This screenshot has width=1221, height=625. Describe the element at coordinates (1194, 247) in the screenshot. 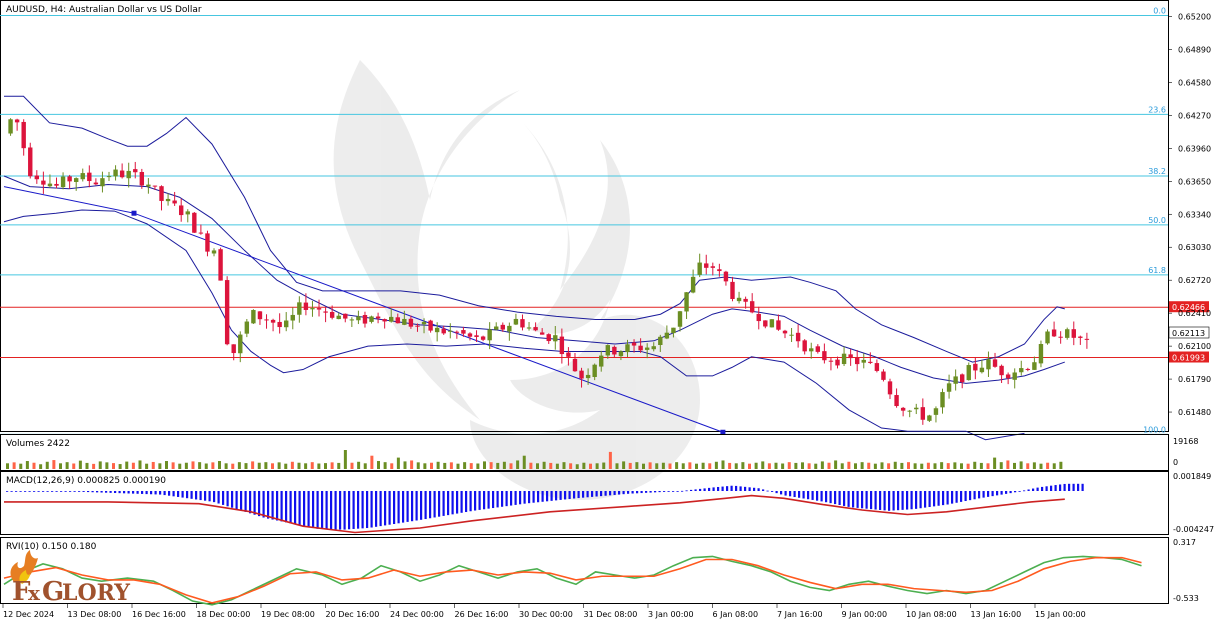

I see `price-tick-7: 0.63030` at that location.